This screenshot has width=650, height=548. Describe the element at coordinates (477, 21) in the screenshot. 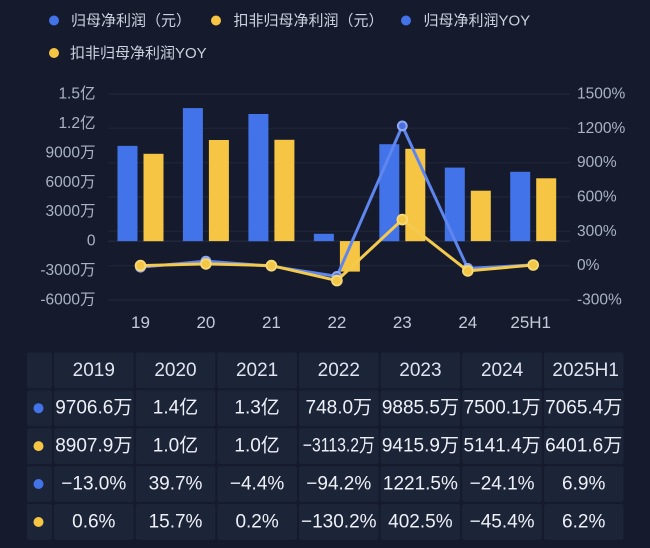

I see `svg-text: 归母净利润YOY` at that location.